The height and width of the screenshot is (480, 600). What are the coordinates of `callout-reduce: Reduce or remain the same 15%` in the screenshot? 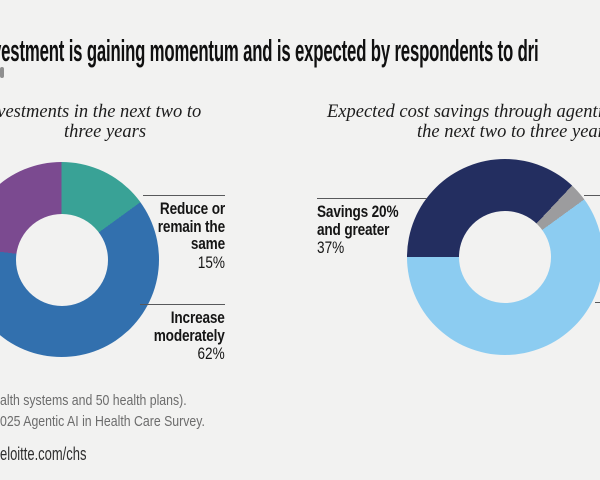 It's located at (191, 235).